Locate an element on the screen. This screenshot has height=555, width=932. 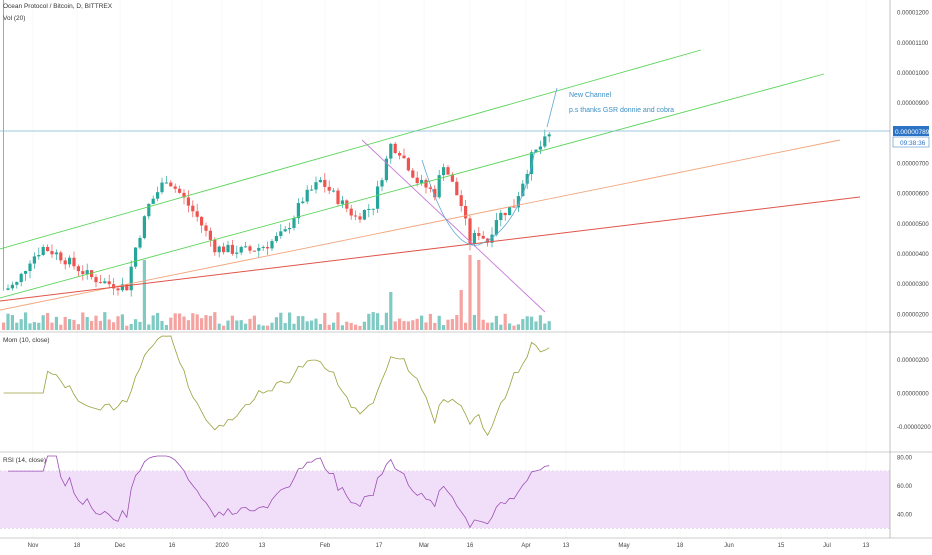
price-tick-label: 0.00000900 is located at coordinates (913, 104).